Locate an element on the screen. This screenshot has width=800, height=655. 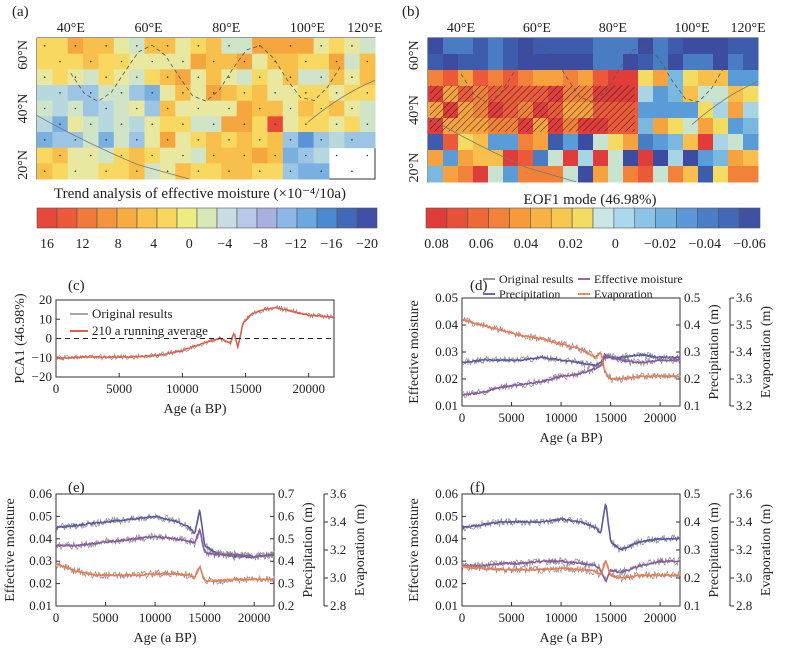
x-tick-label: 20000 is located at coordinates (660, 617).